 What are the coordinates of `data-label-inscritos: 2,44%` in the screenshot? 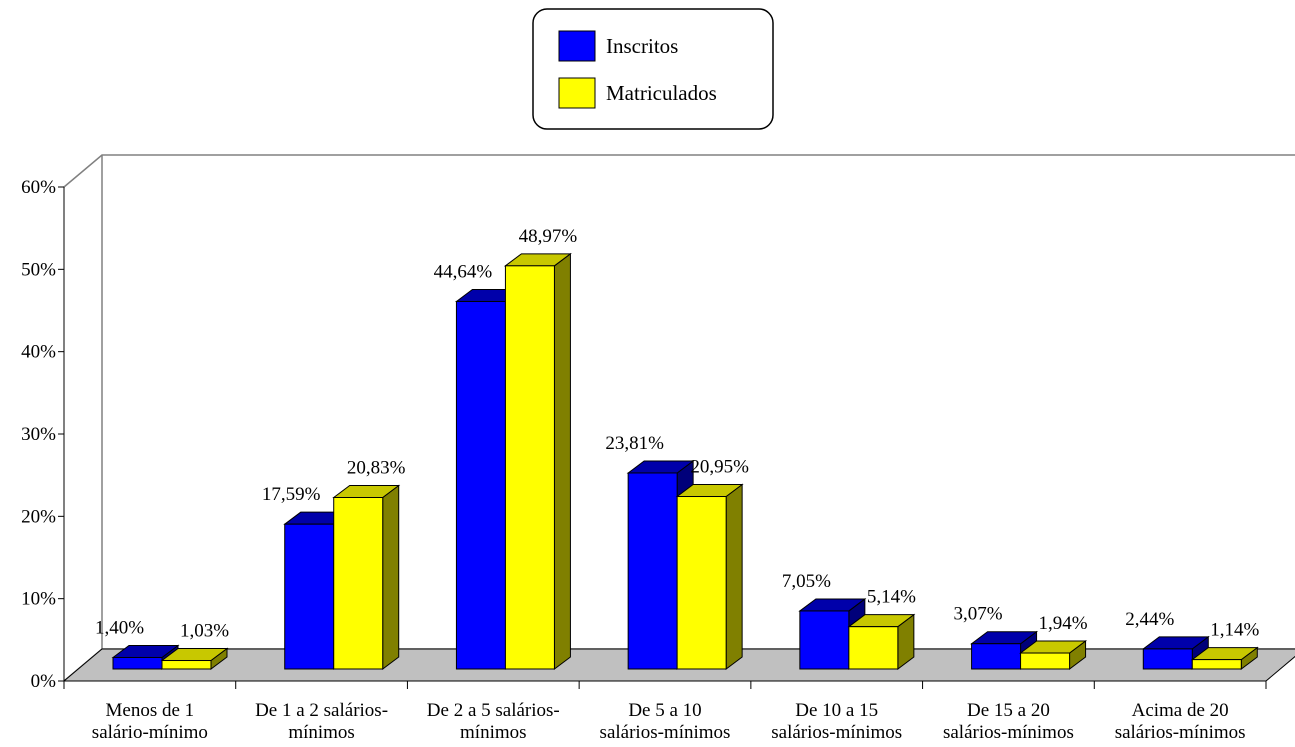 It's located at (1149, 619).